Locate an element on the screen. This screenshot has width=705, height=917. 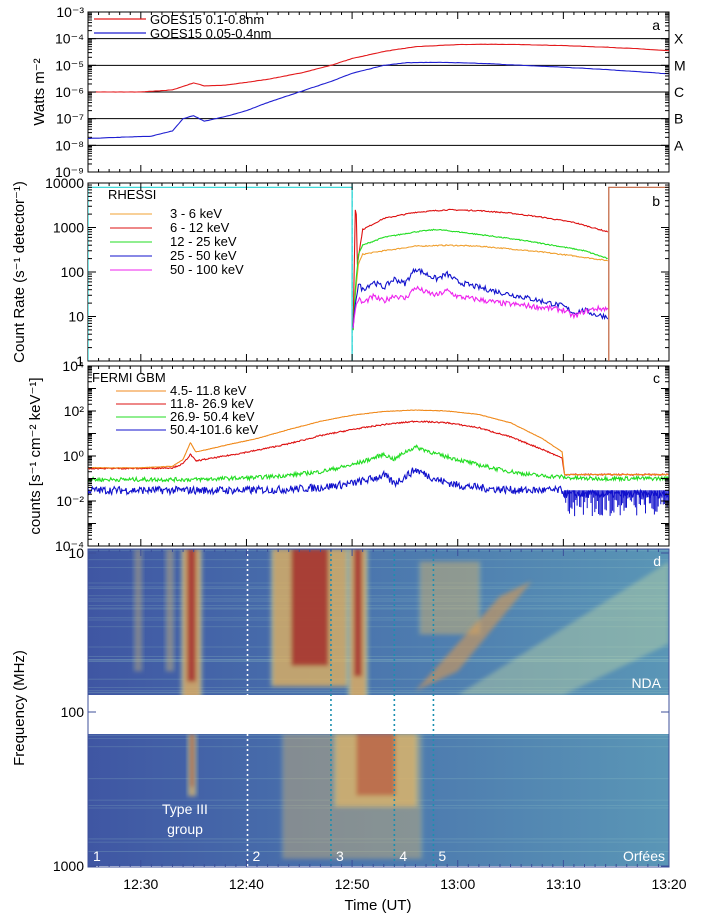
event-marker-label-4: 4 is located at coordinates (403, 856).